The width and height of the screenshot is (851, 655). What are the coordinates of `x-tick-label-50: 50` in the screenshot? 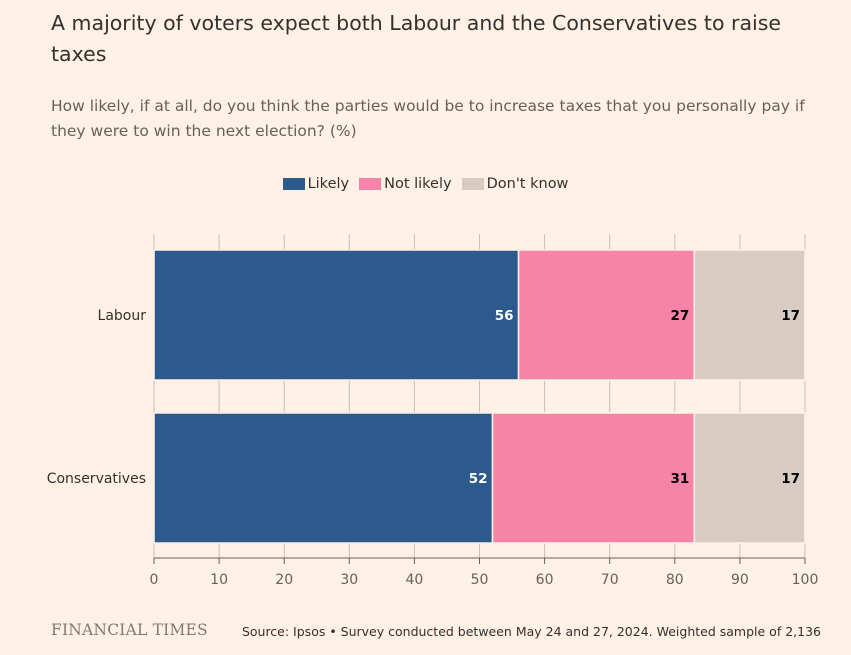 It's located at (480, 580).